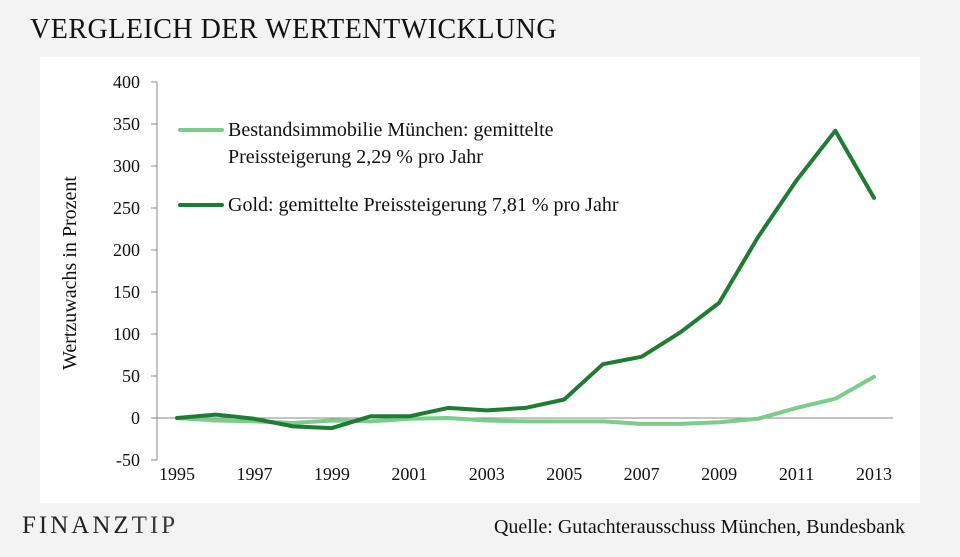  What do you see at coordinates (128, 460) in the screenshot?
I see `y-tick-label: -50` at bounding box center [128, 460].